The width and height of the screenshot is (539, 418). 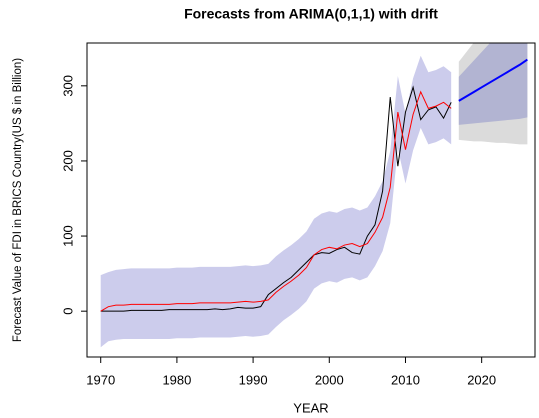 What do you see at coordinates (253, 379) in the screenshot?
I see `x-tick-label: 1990` at bounding box center [253, 379].